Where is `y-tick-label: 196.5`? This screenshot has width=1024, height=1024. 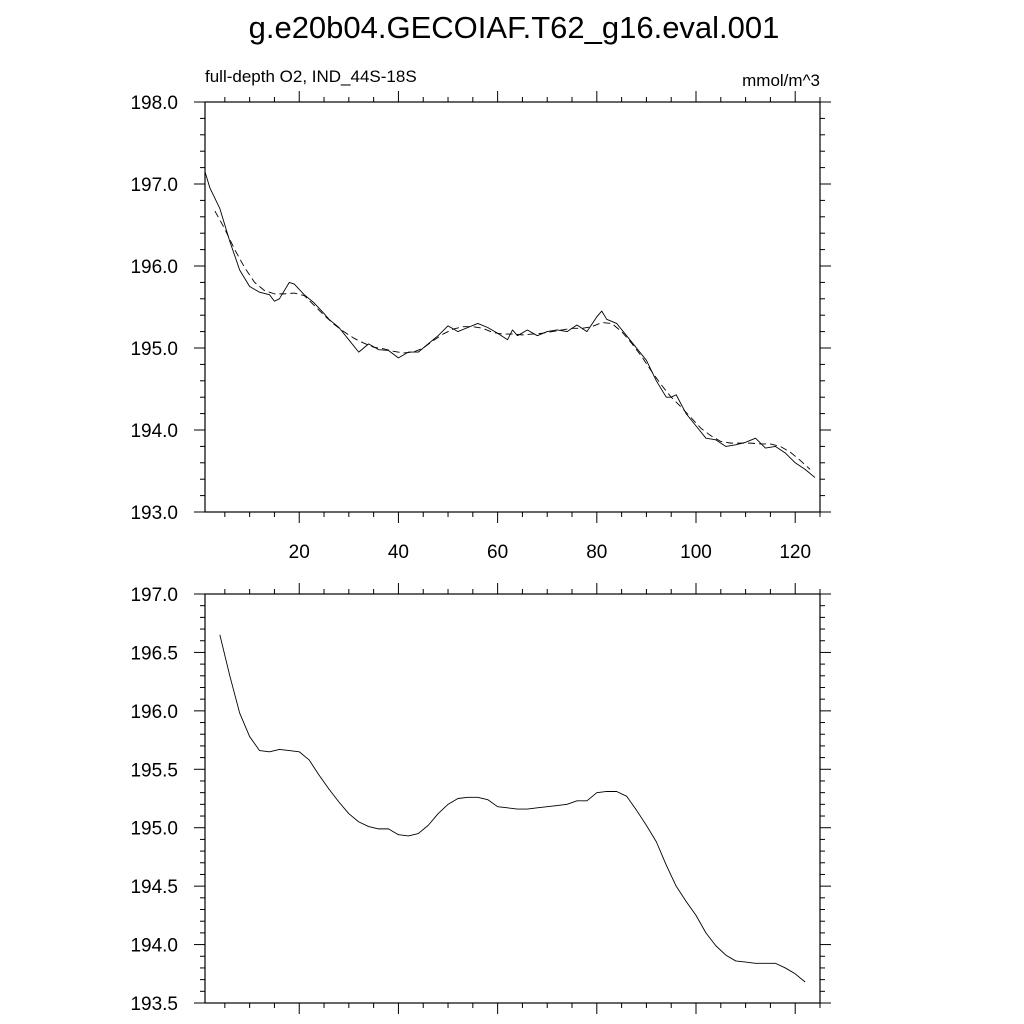
y-tick-label: 196.5 is located at coordinates (154, 653).